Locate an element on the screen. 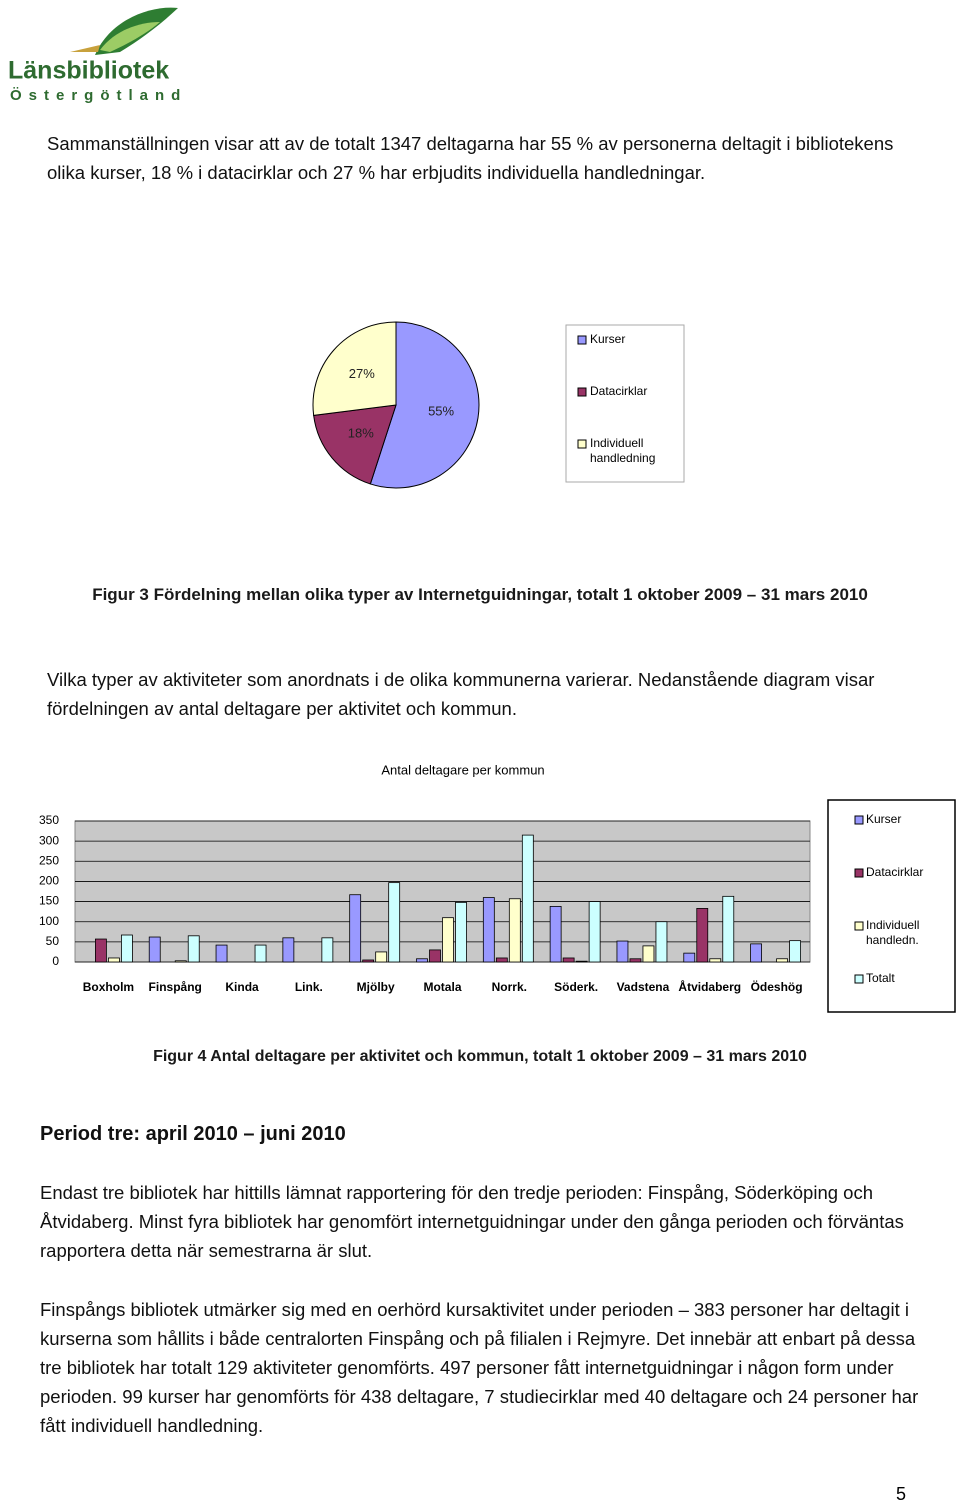 The width and height of the screenshot is (960, 1509). legend-label: Totalt is located at coordinates (880, 978).